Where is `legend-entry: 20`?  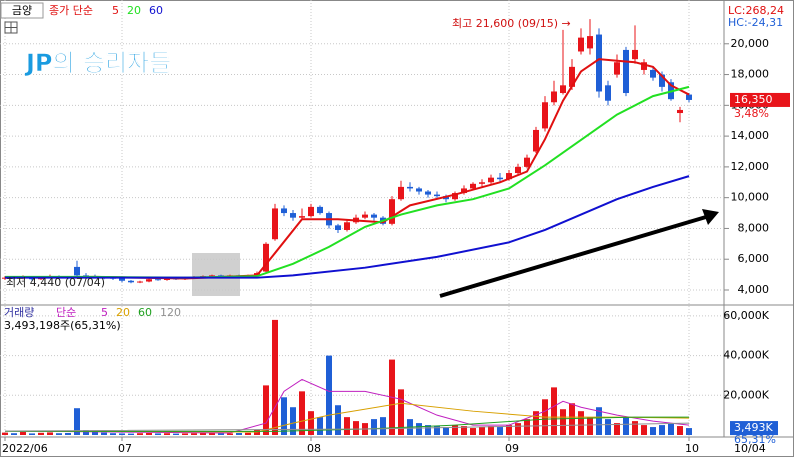 legend-entry: 20 is located at coordinates (123, 312).